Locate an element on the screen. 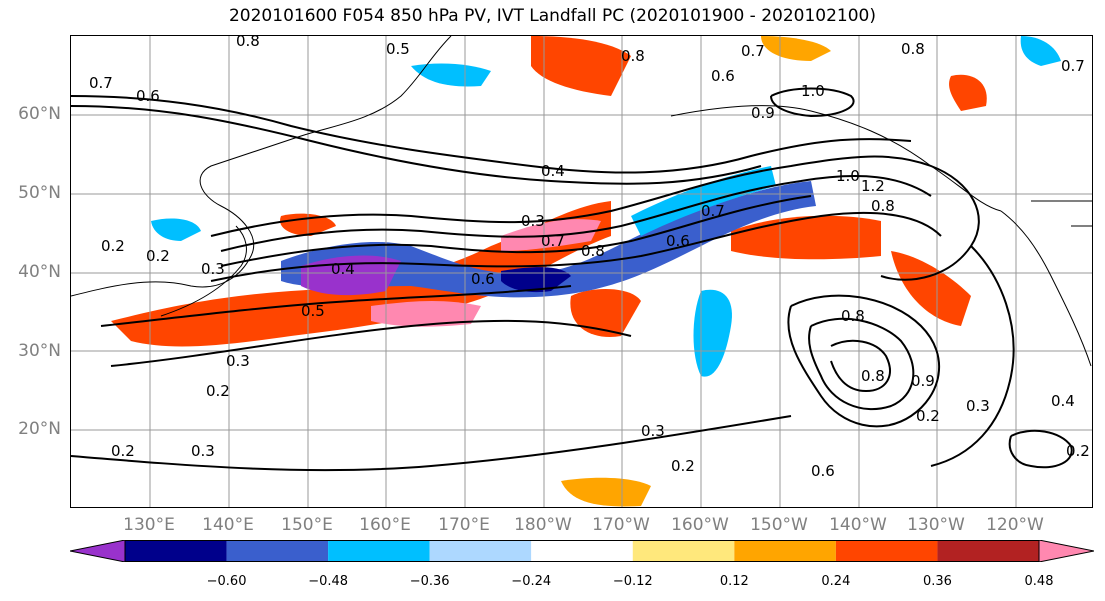 The image size is (1105, 601). lon-label-130e: 130°E is located at coordinates (149, 525).